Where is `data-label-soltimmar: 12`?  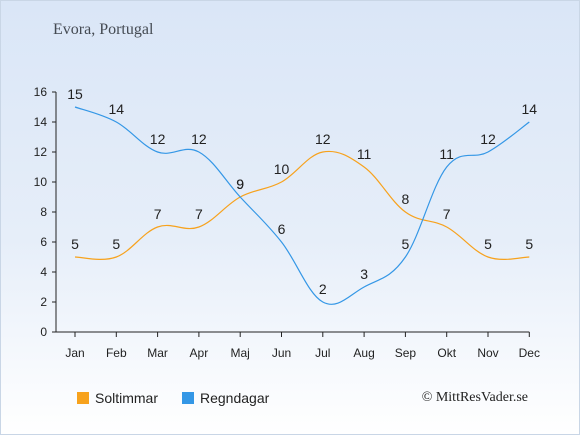 data-label-soltimmar: 12 is located at coordinates (323, 139).